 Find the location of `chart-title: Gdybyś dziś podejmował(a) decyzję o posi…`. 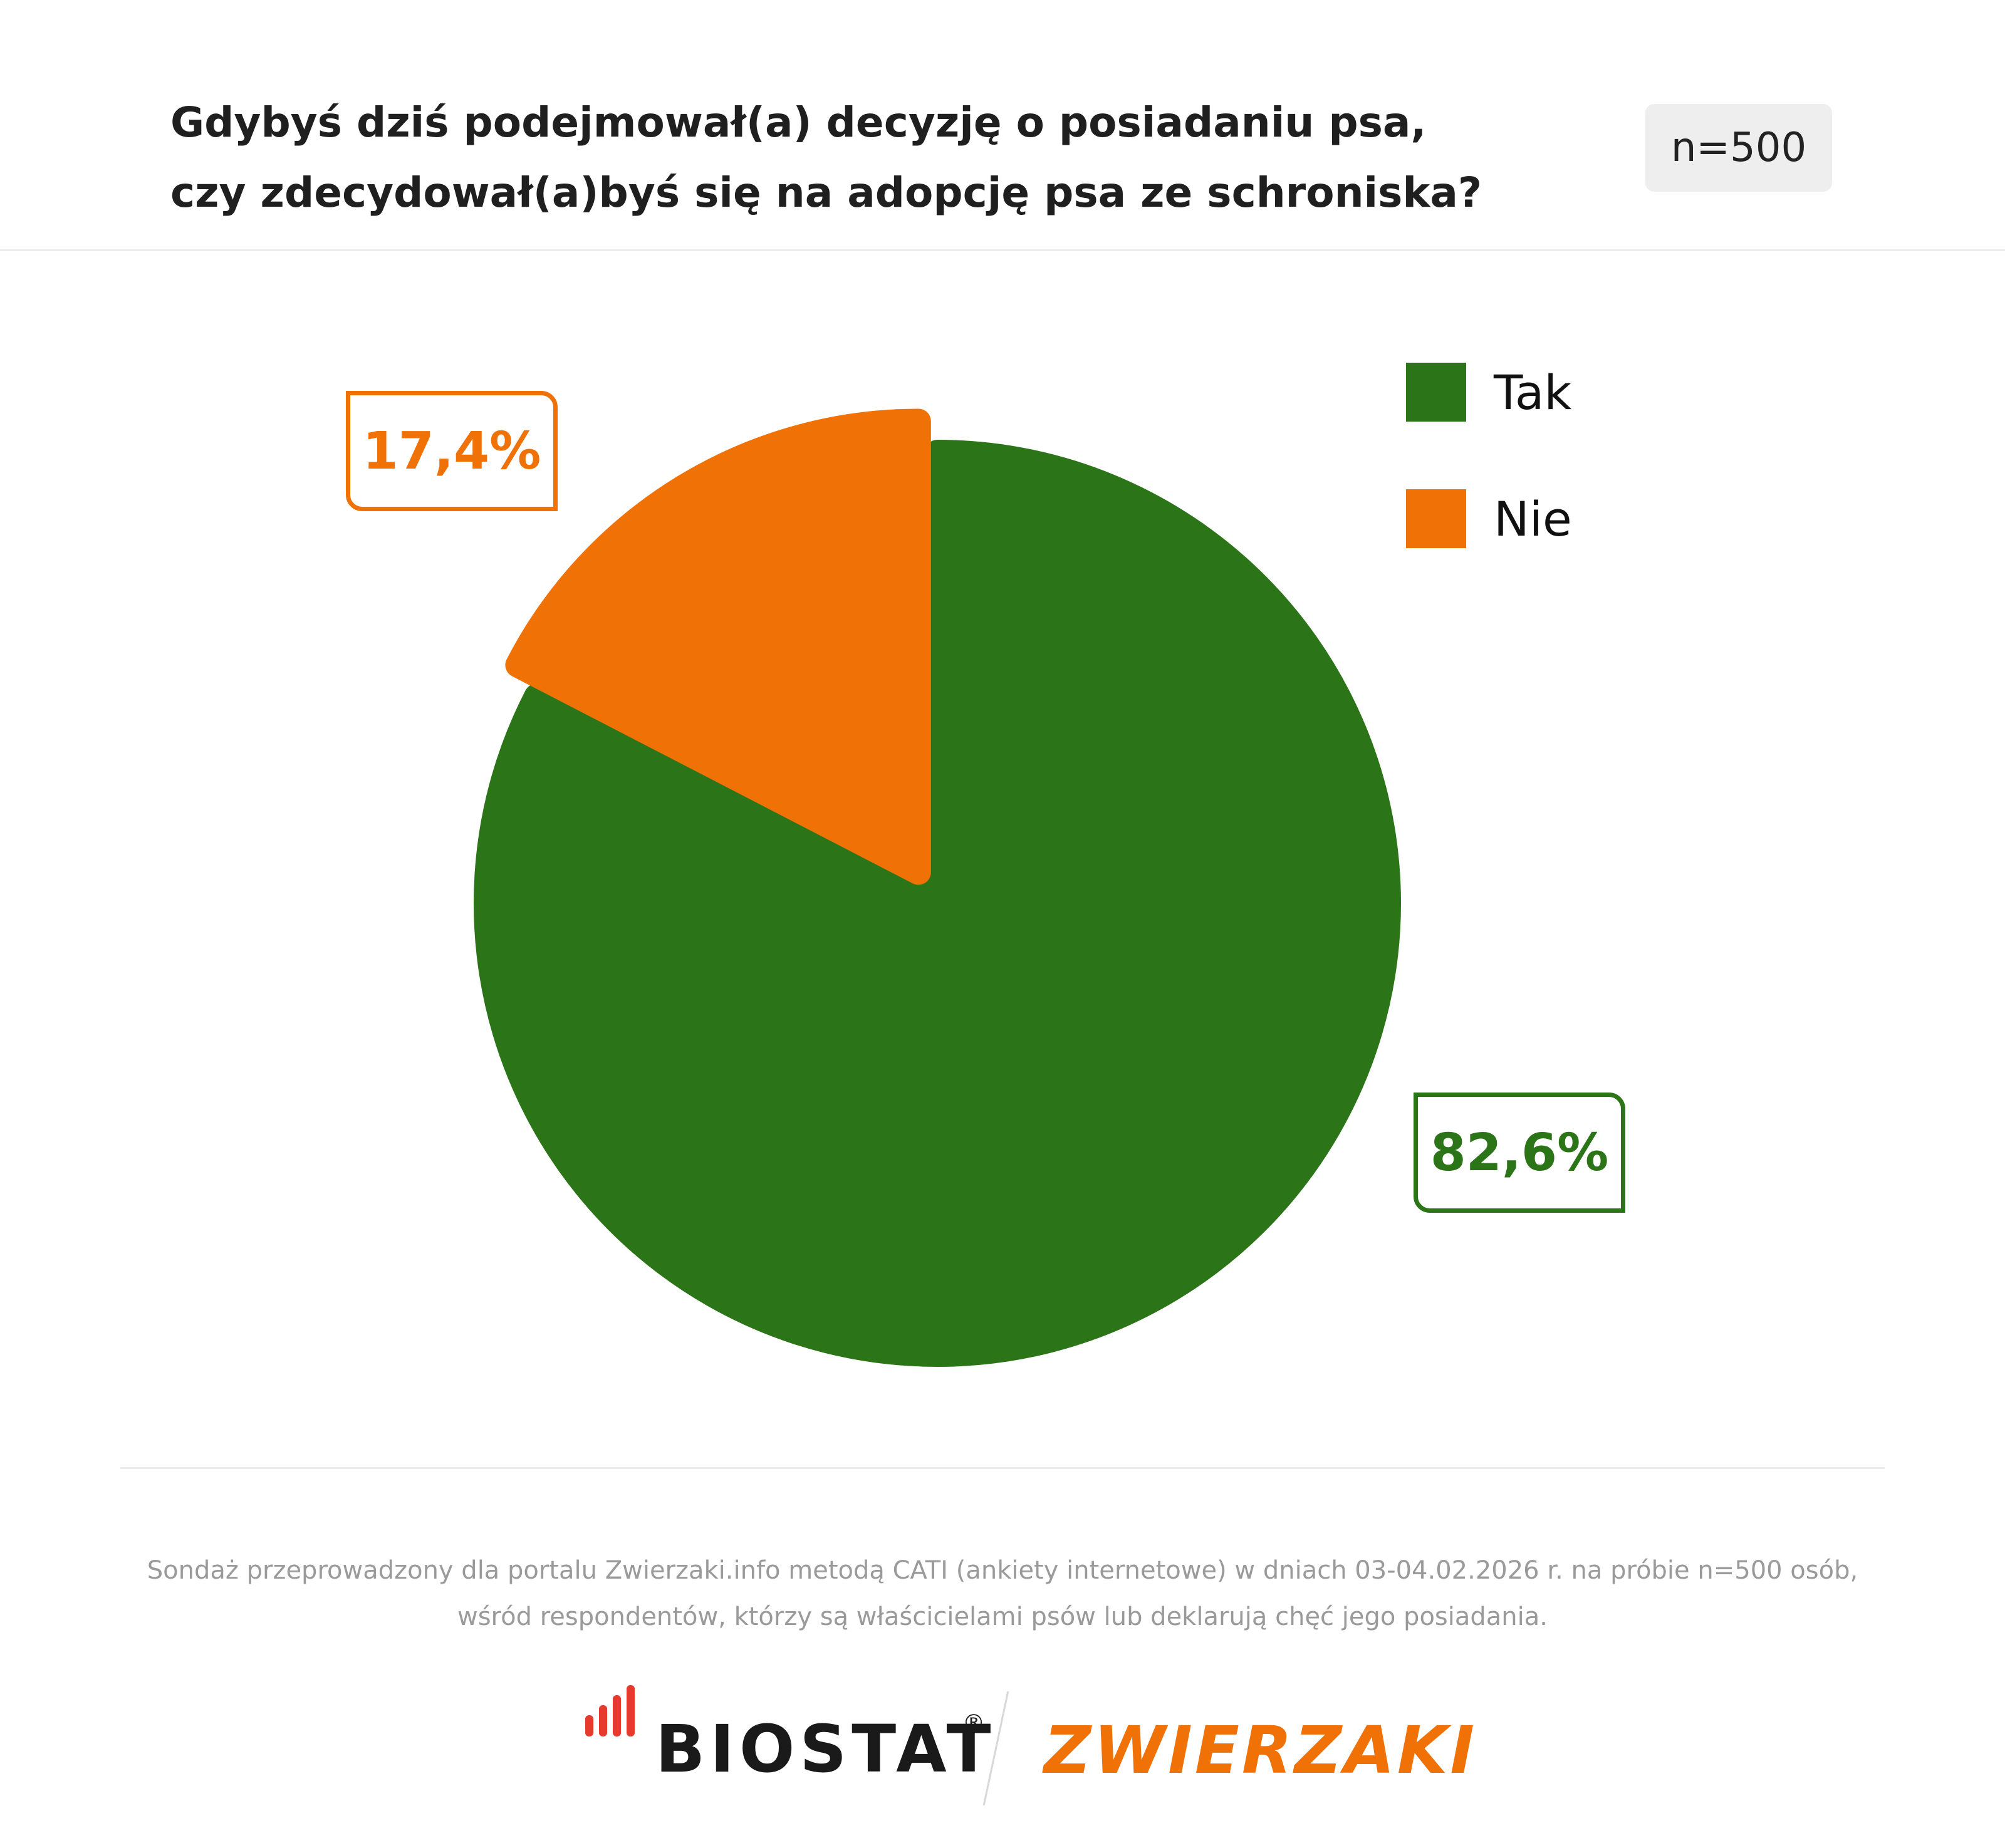

chart-title: Gdybyś dziś podejmował(a) decyzję o posi… is located at coordinates (859, 158).